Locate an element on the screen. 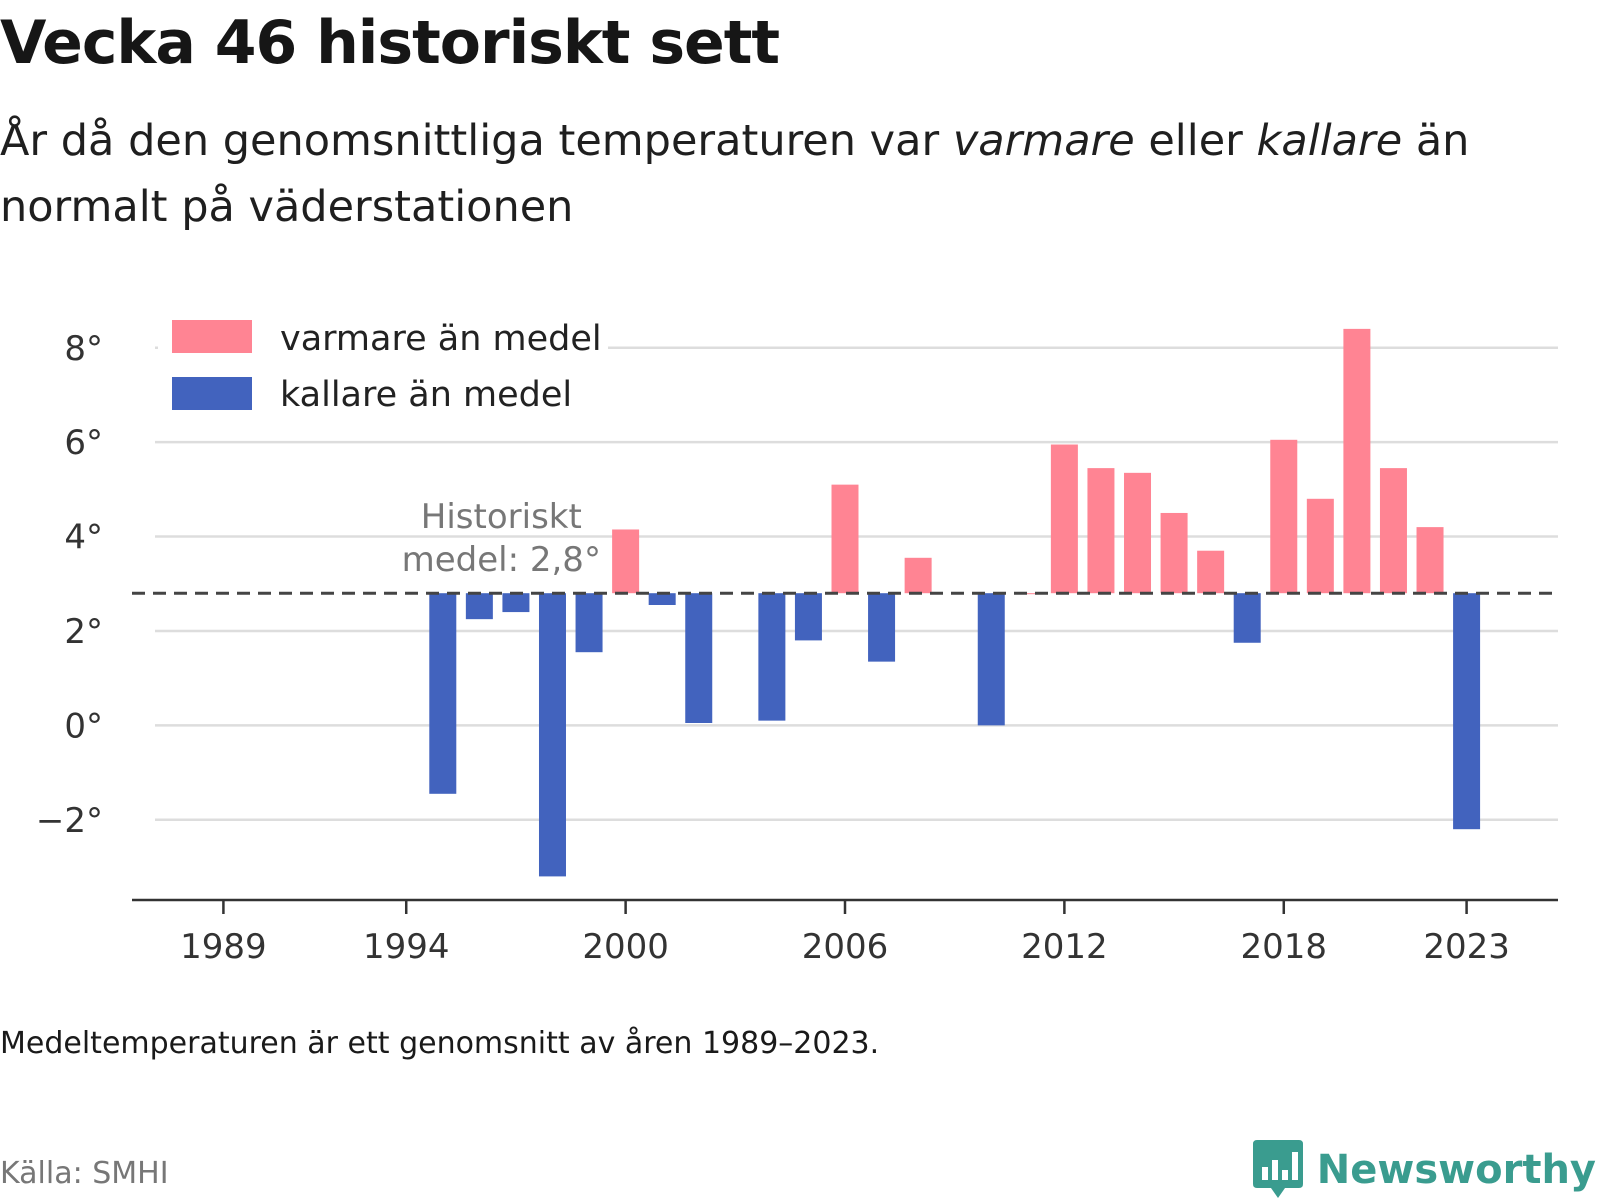 The width and height of the screenshot is (1600, 1200). x-tick-label: 1989 is located at coordinates (223, 947).